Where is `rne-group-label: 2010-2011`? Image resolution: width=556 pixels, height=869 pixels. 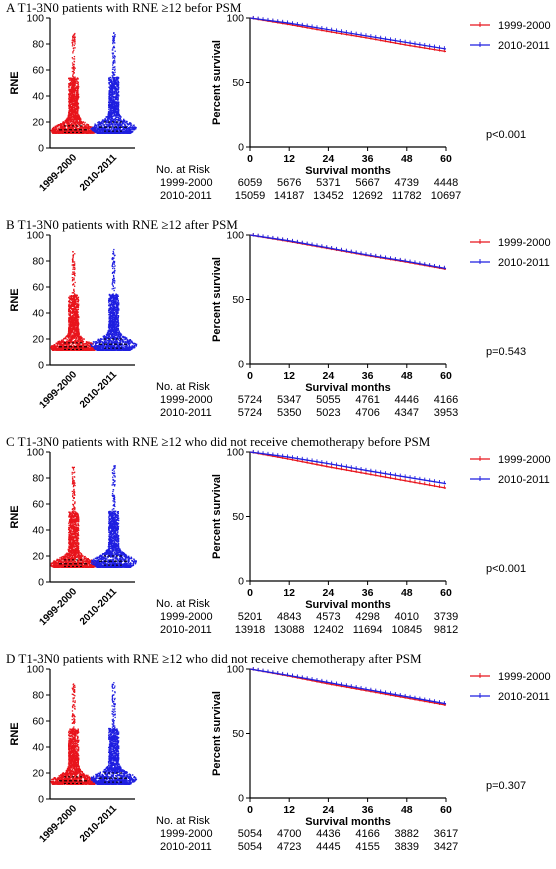 rne-group-label: 2010-2011 is located at coordinates (99, 607).